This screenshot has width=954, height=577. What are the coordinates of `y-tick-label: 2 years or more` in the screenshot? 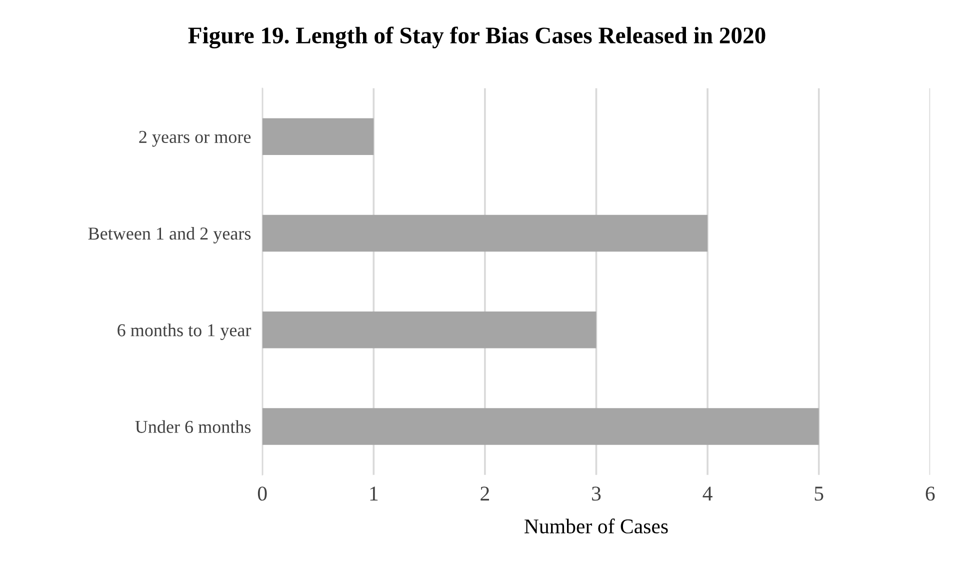 It's located at (195, 138).